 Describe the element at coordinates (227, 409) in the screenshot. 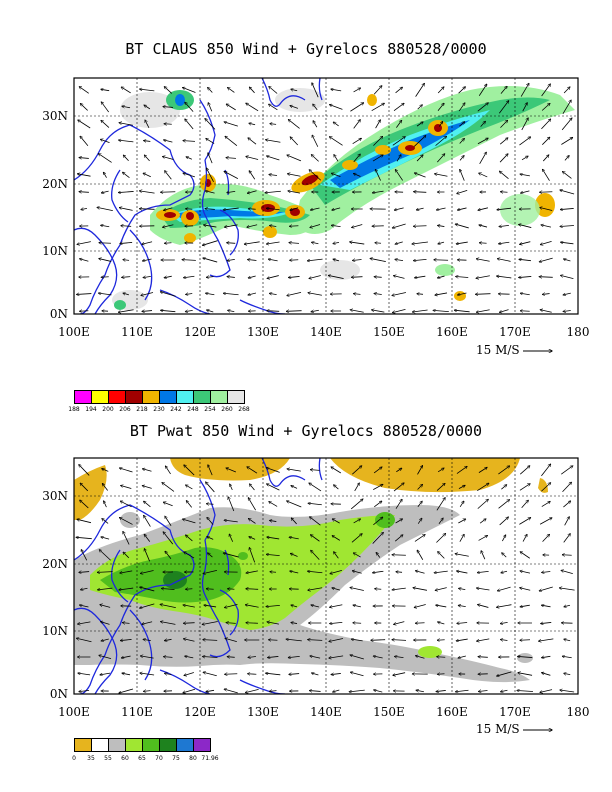

I see `legend-label: 260` at that location.